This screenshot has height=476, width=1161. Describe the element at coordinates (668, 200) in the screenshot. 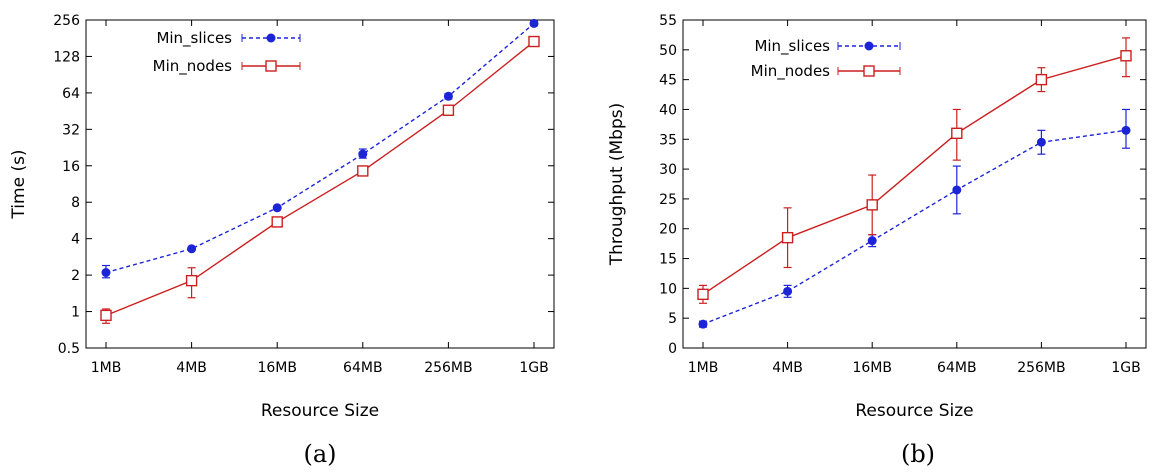

I see `y-tick-label: 25` at that location.